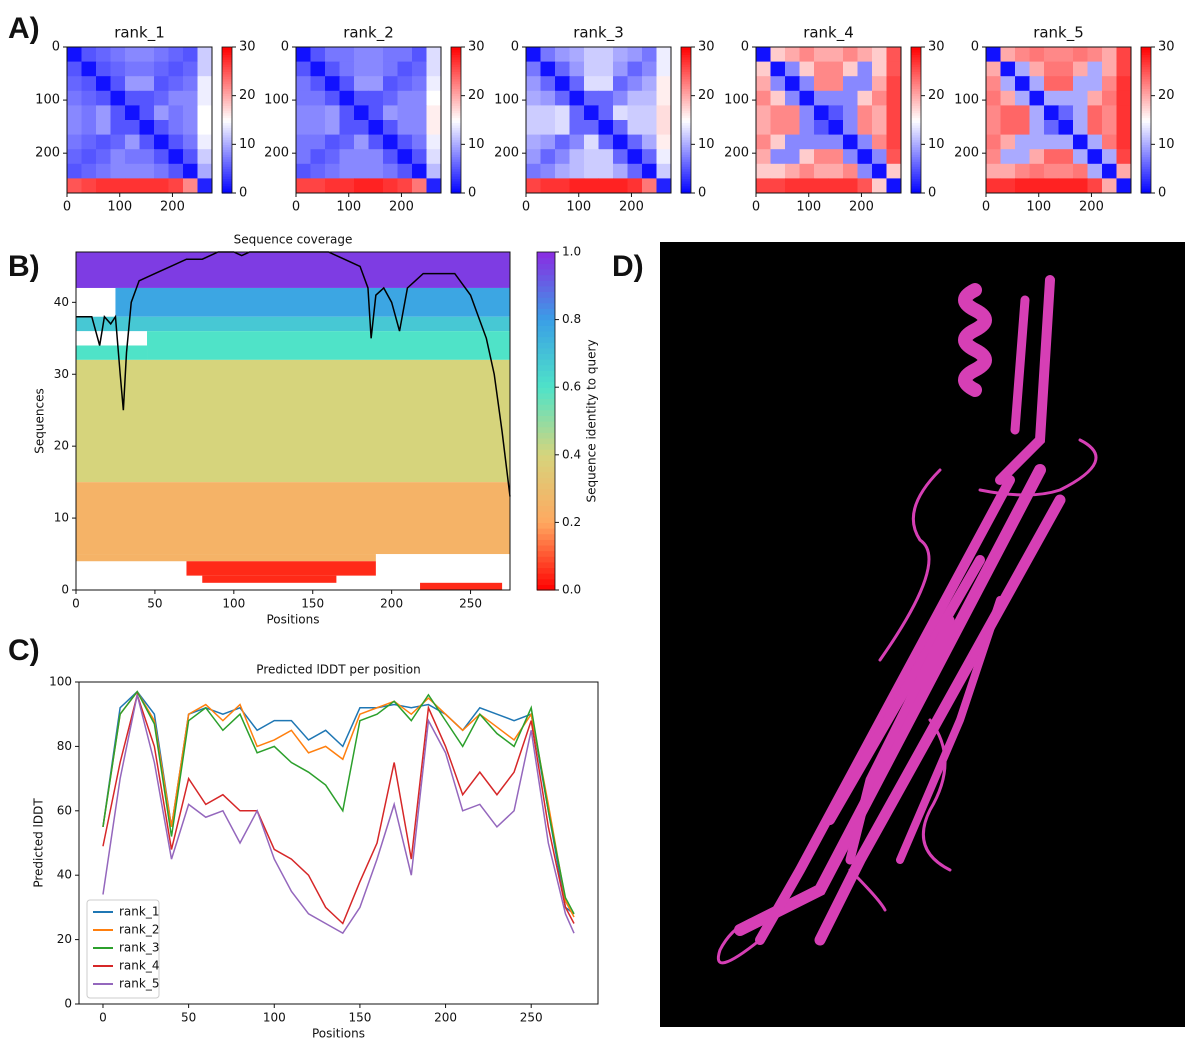 This screenshot has height=1041, width=1185. What do you see at coordinates (966, 100) in the screenshot?
I see `y-tick-label: 100` at bounding box center [966, 100].